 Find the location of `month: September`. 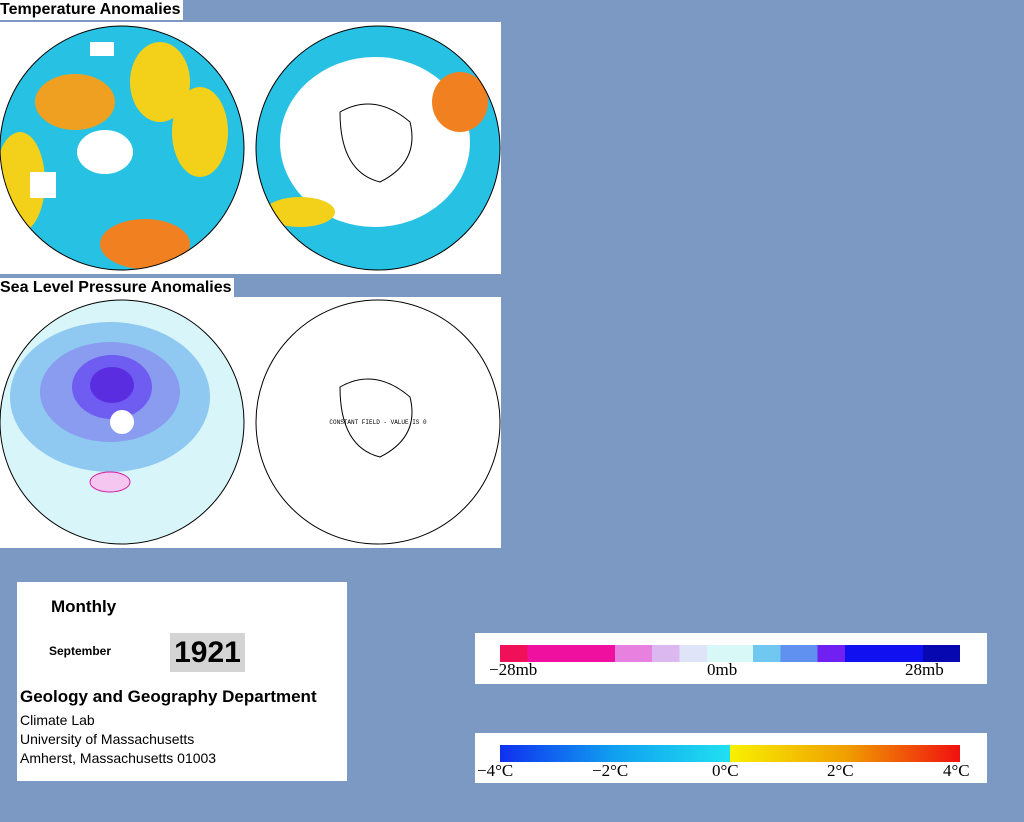

month: September is located at coordinates (80, 651).